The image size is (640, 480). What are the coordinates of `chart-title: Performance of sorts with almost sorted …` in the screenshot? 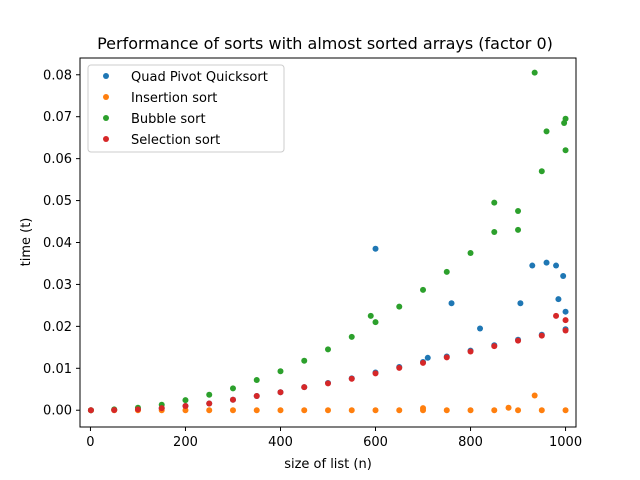 It's located at (325, 43).